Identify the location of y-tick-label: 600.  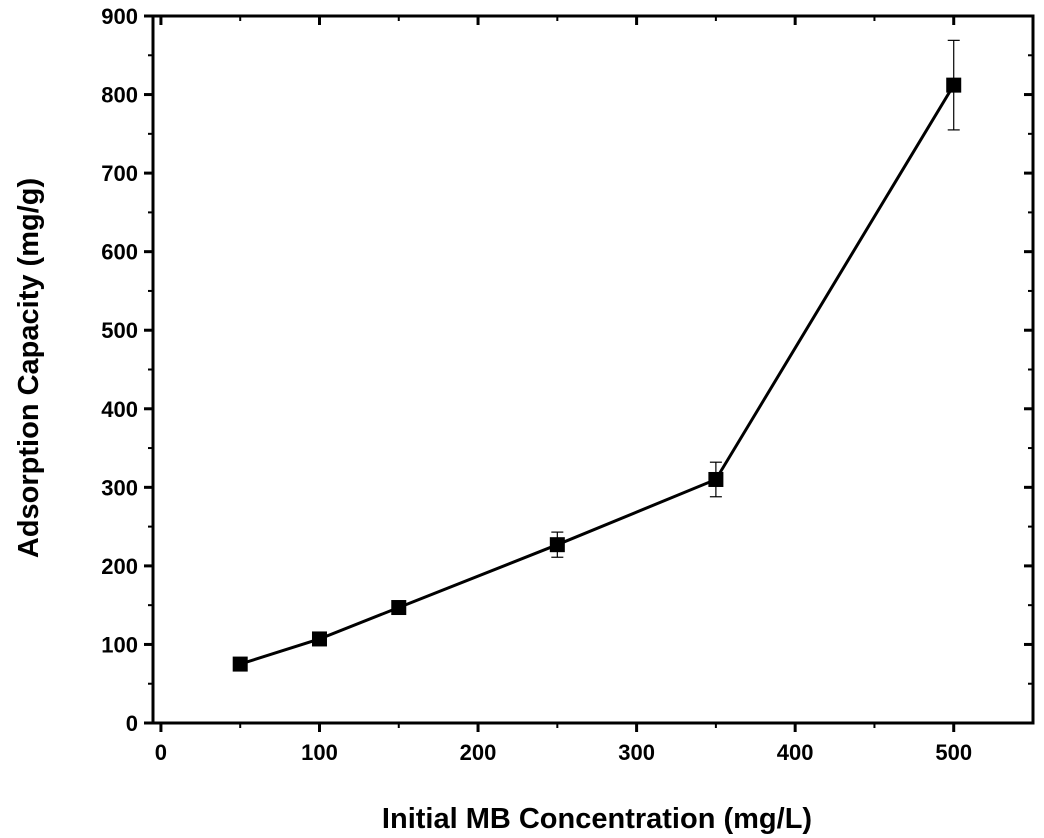
(119, 252).